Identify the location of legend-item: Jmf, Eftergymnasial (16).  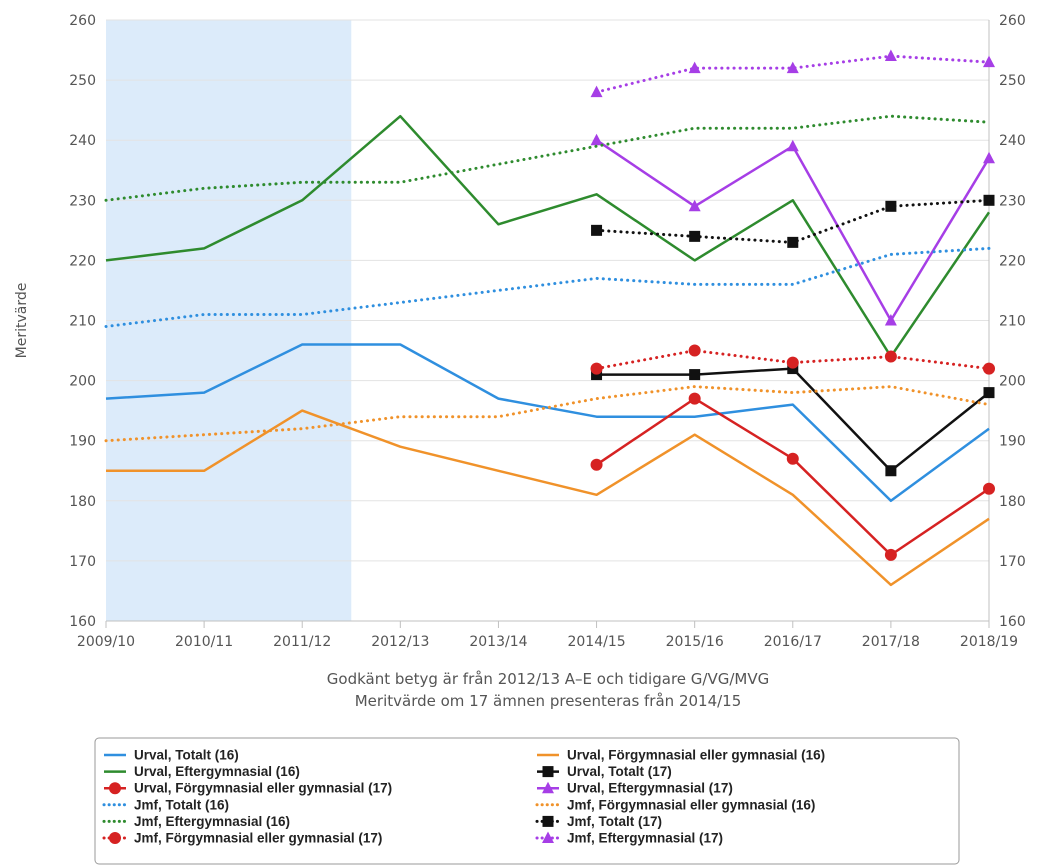
(196, 821).